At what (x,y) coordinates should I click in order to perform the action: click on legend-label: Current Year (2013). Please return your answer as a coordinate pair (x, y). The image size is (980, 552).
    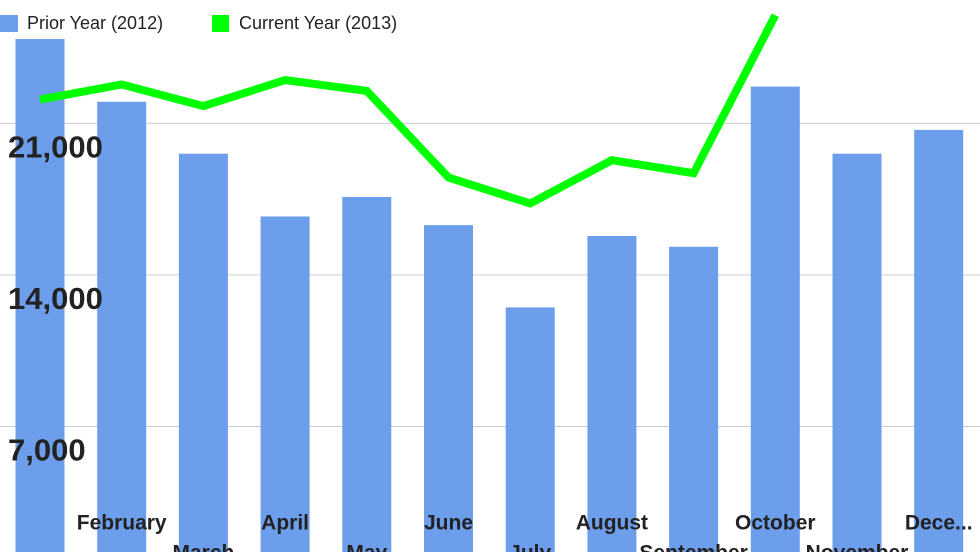
    Looking at the image, I should click on (318, 23).